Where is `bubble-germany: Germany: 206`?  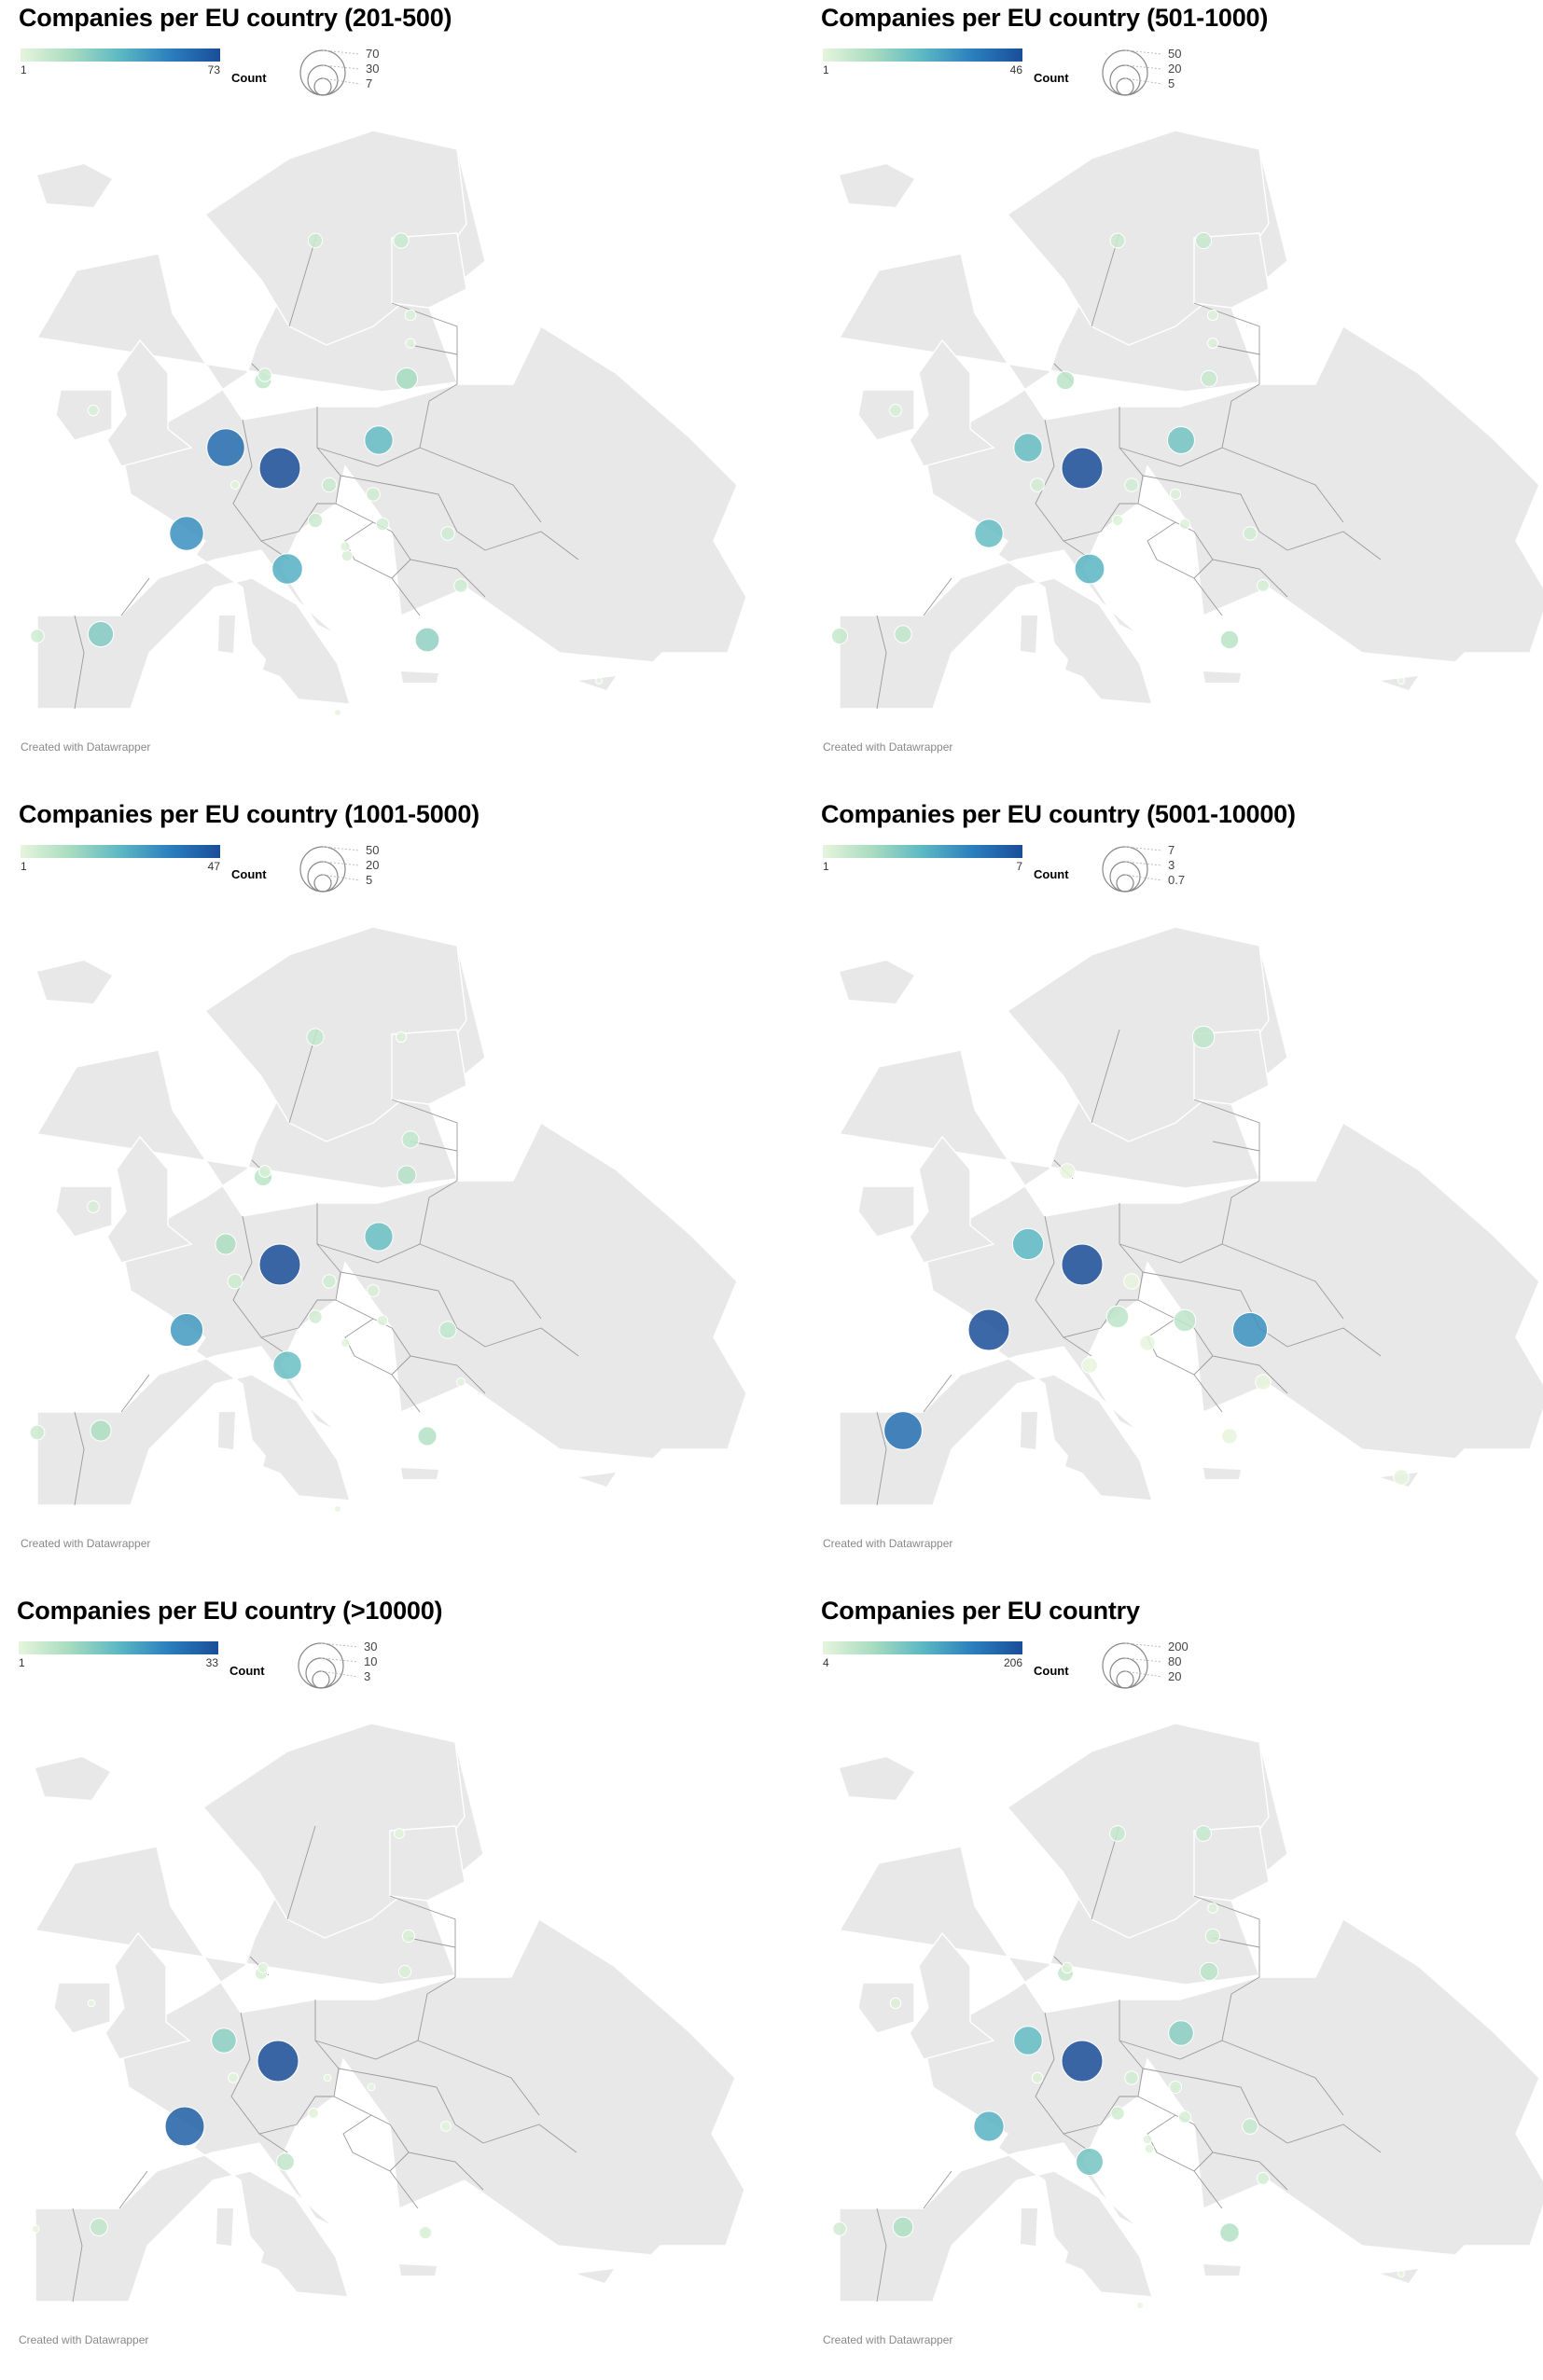 bubble-germany: Germany: 206 is located at coordinates (1082, 2061).